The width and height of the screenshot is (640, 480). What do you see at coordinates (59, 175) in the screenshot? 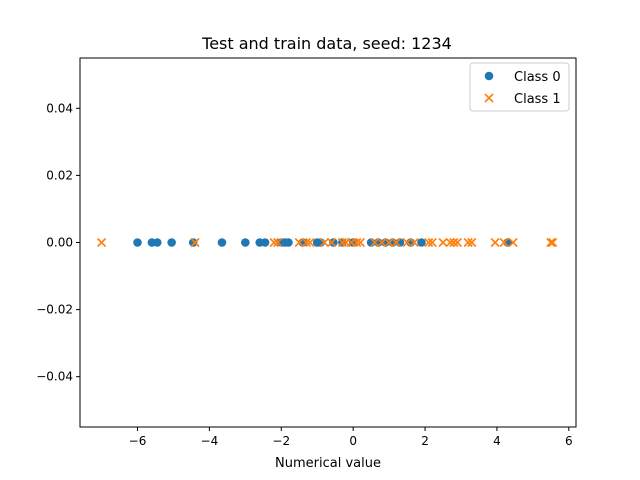
I see `y-tick-label: 0.02` at bounding box center [59, 175].